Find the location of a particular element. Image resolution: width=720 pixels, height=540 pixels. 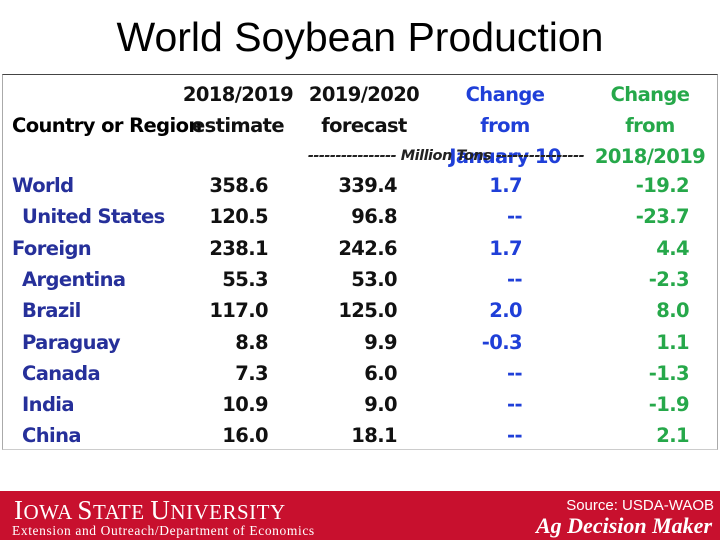

university-logo: IOWA STATE UNIVERSITY is located at coordinates (150, 510).